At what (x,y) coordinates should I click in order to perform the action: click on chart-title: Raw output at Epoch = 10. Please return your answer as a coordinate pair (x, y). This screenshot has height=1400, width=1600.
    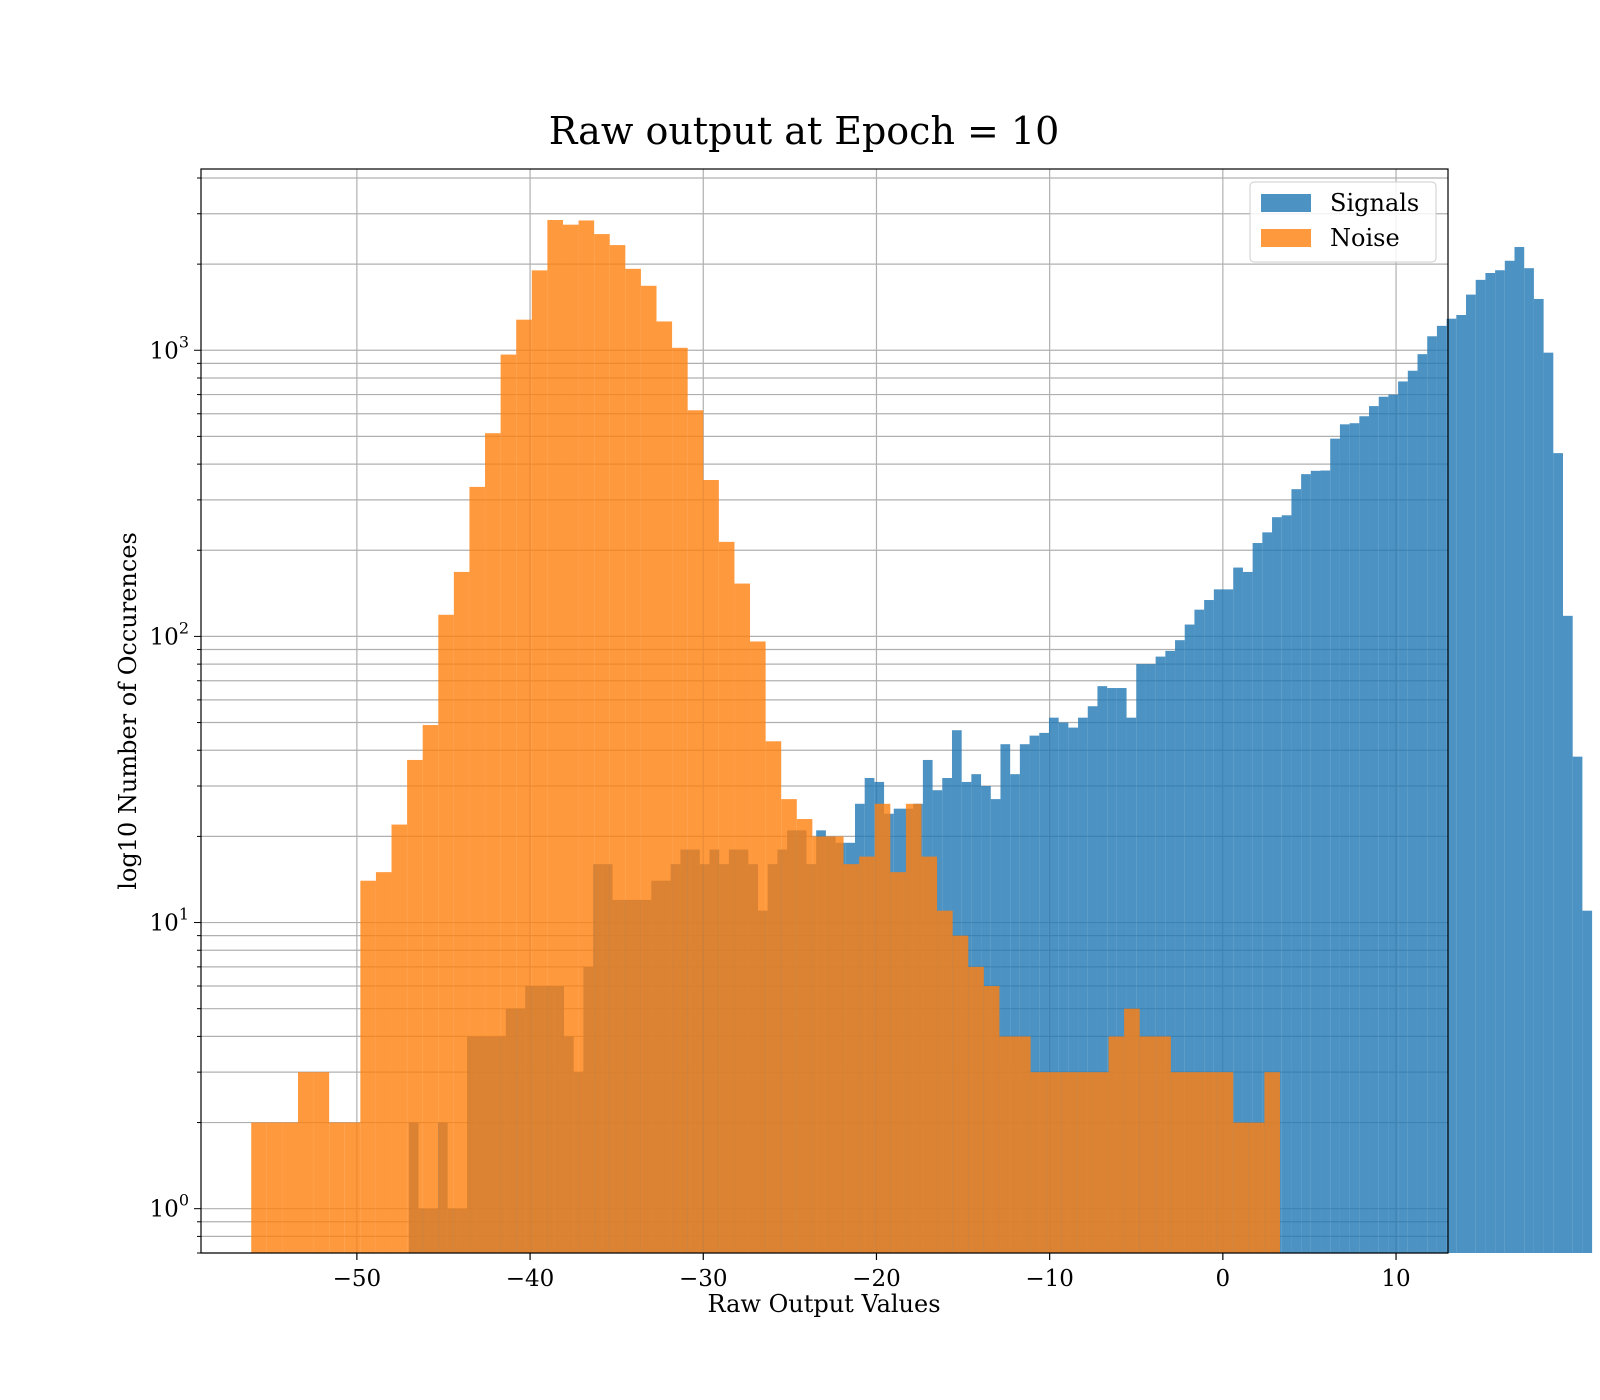
    Looking at the image, I should click on (804, 131).